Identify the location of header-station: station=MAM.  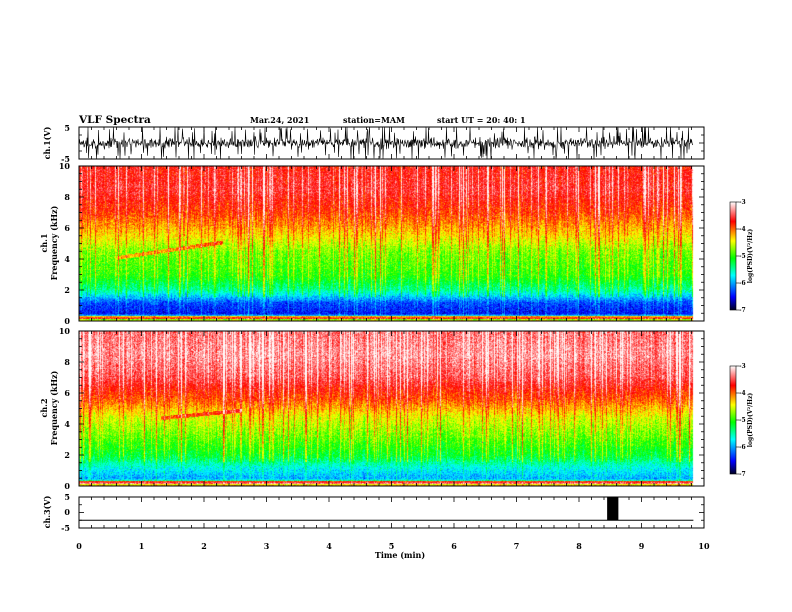
(374, 120).